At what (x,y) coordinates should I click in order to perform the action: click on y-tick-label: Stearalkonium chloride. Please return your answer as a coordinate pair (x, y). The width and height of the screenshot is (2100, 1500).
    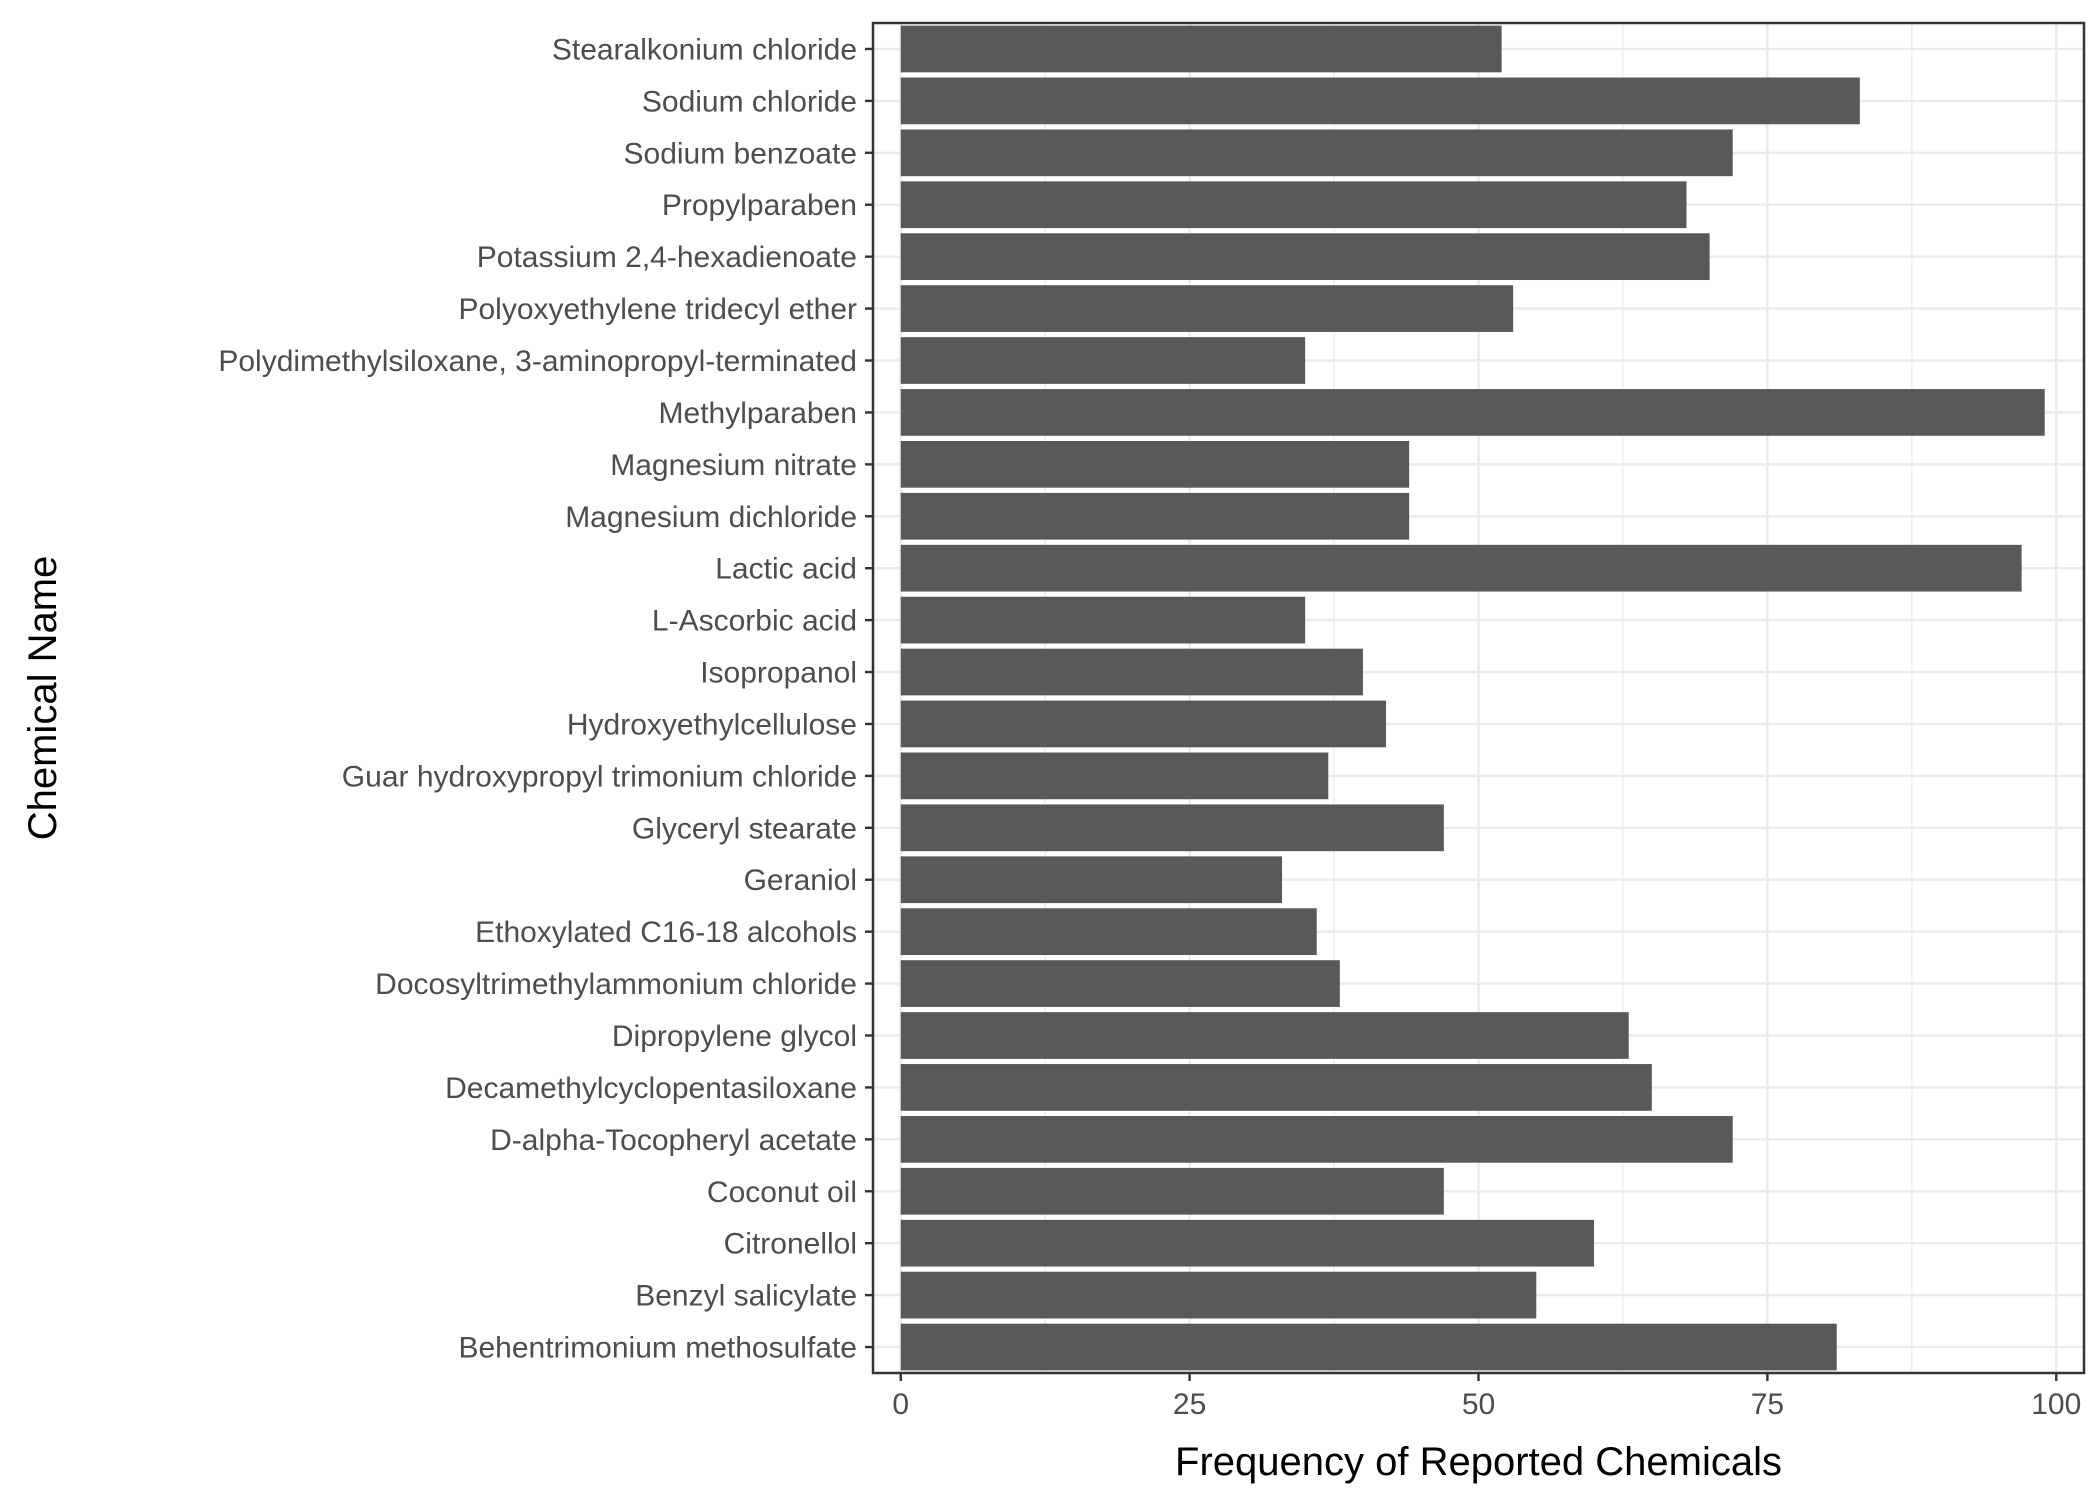
    Looking at the image, I should click on (704, 49).